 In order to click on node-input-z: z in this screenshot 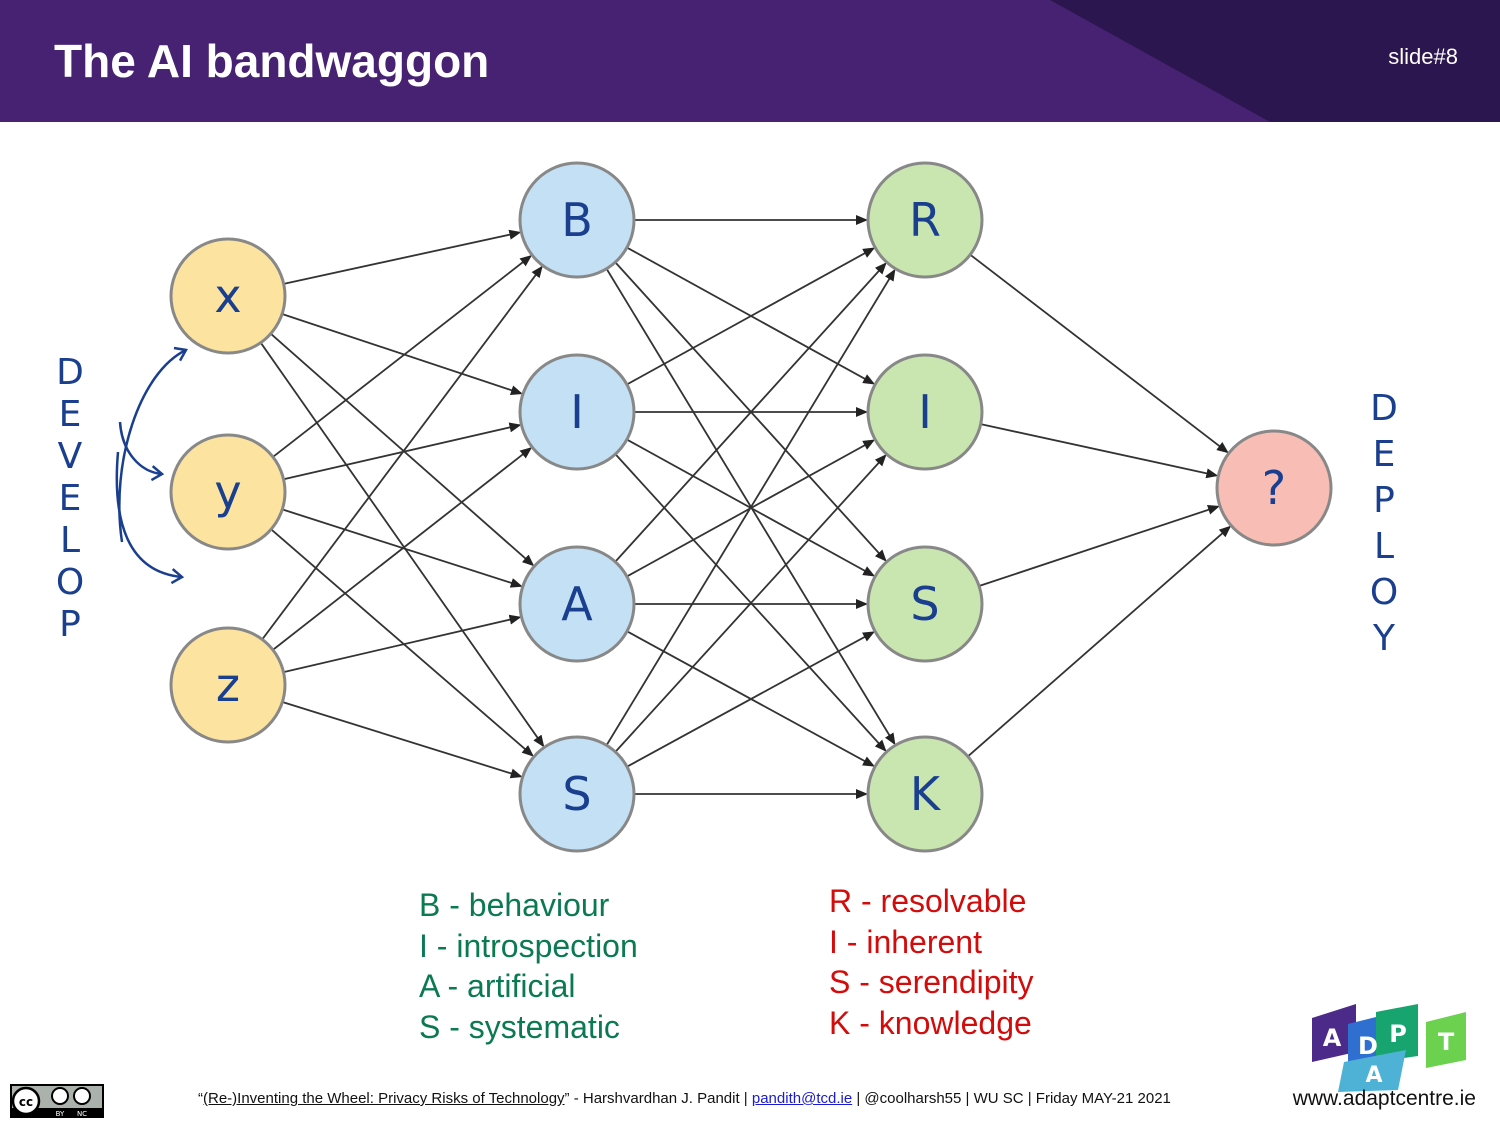, I will do `click(228, 685)`.